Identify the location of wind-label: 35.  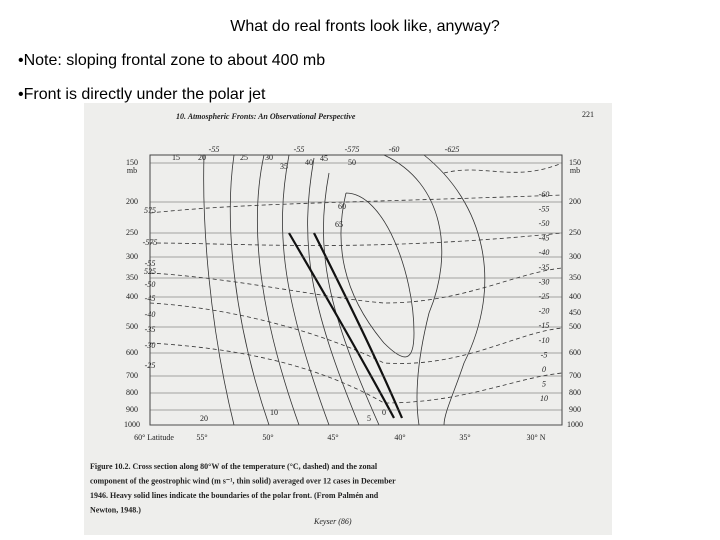
(284, 166).